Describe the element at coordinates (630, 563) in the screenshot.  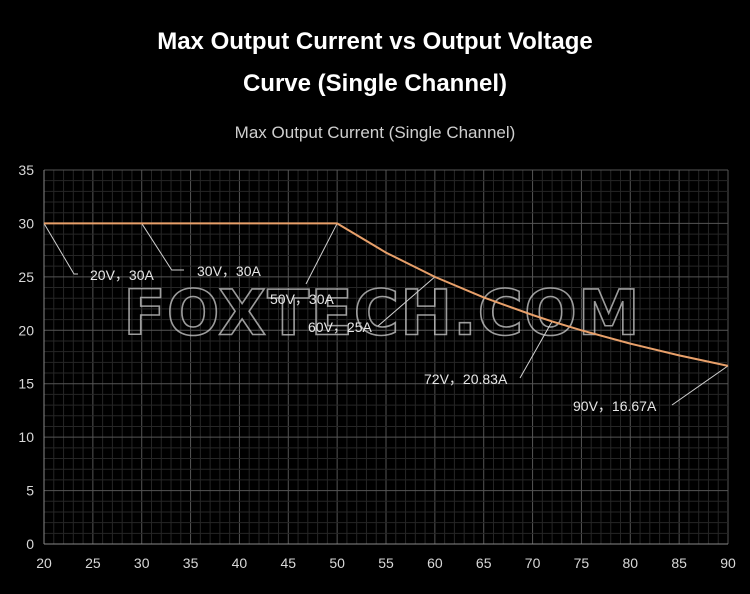
I see `x-tick-label: 80` at that location.